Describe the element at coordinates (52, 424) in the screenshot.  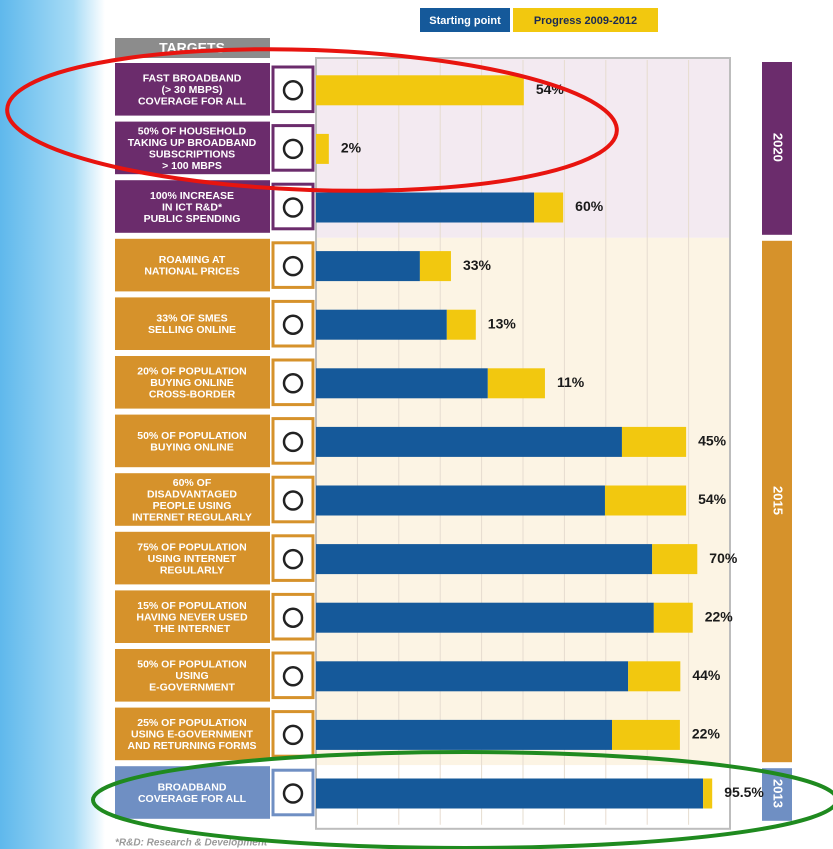
I see `side-strip` at that location.